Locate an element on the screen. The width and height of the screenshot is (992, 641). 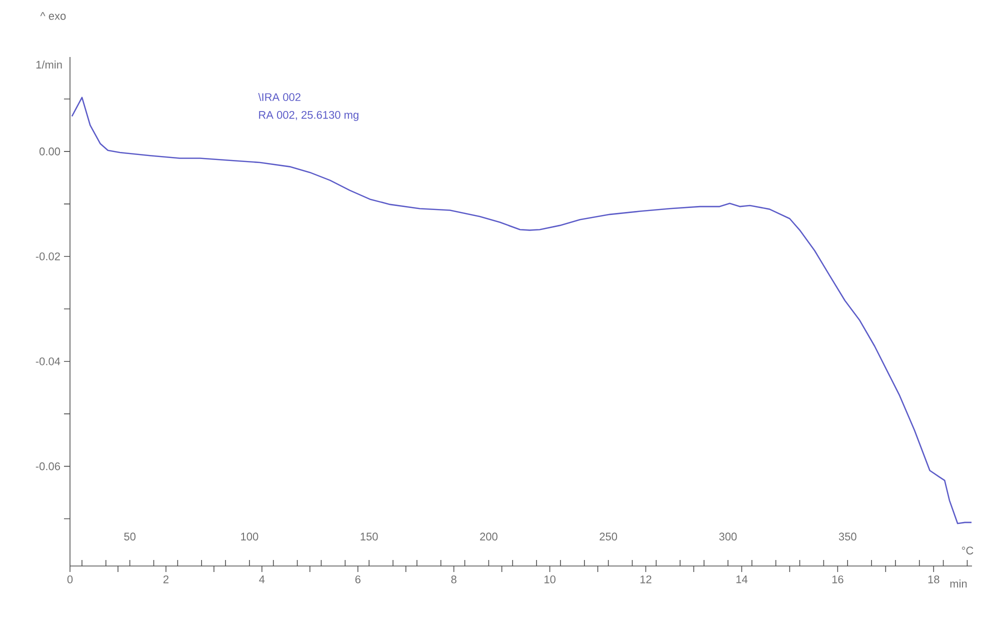
x-axis-title: min is located at coordinates (958, 584).